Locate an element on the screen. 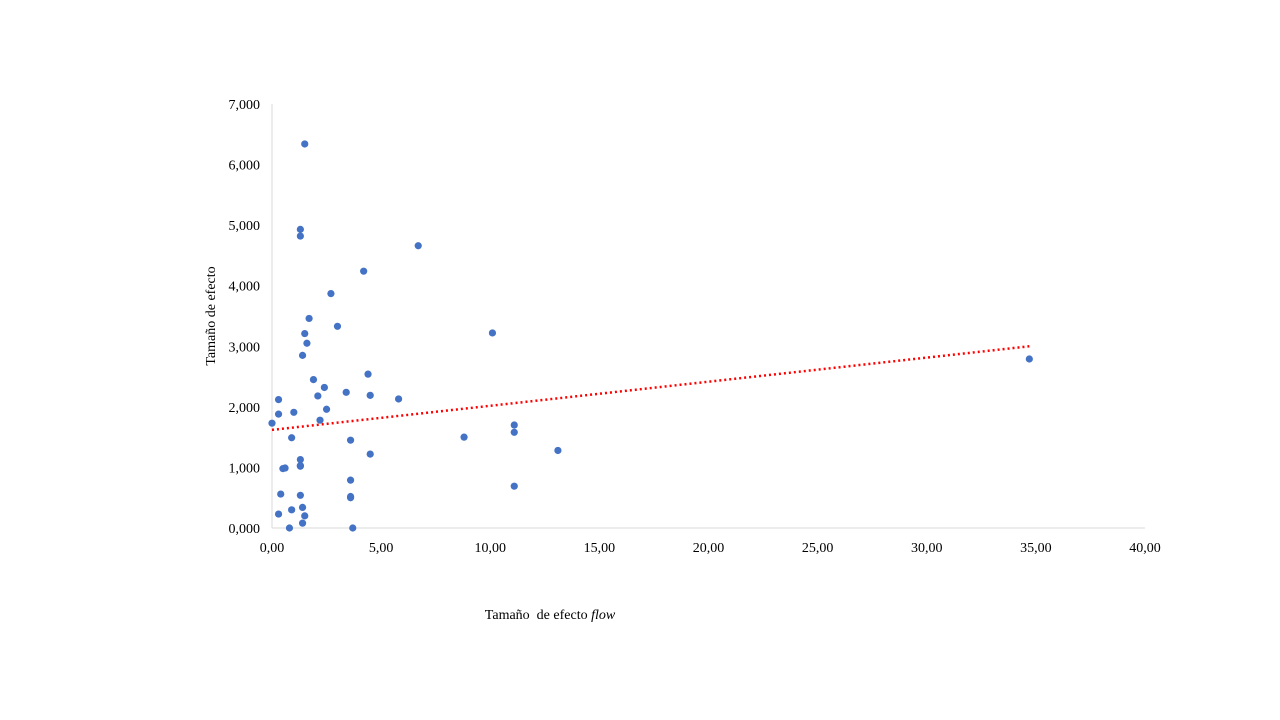 The width and height of the screenshot is (1280, 720). y-tick-label: 4,000 is located at coordinates (245, 287).